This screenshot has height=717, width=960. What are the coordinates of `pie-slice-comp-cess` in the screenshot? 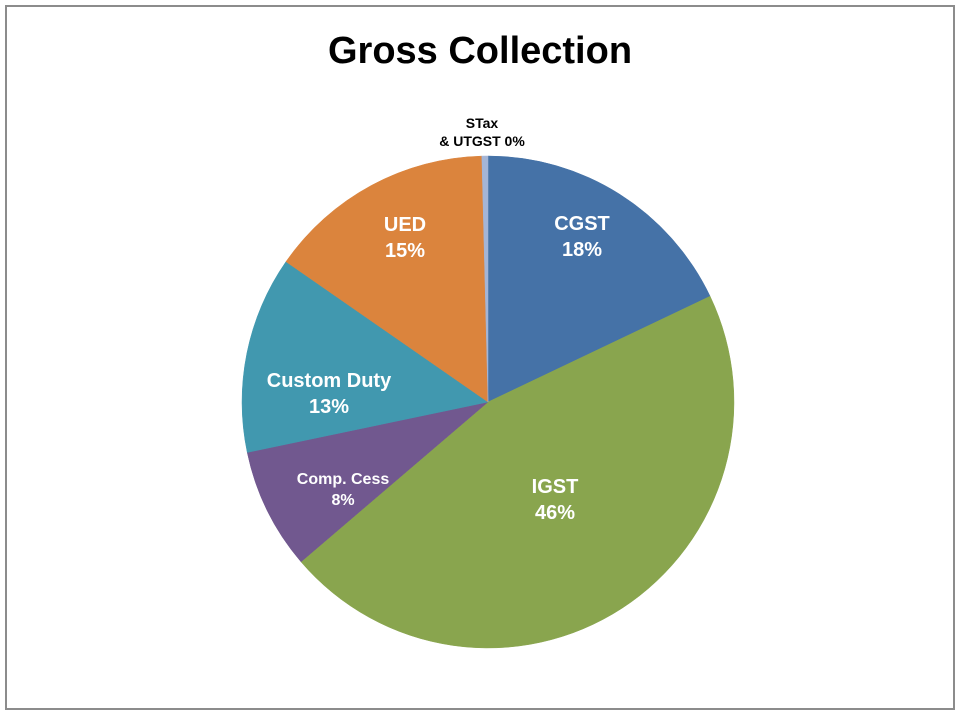 It's located at (367, 482).